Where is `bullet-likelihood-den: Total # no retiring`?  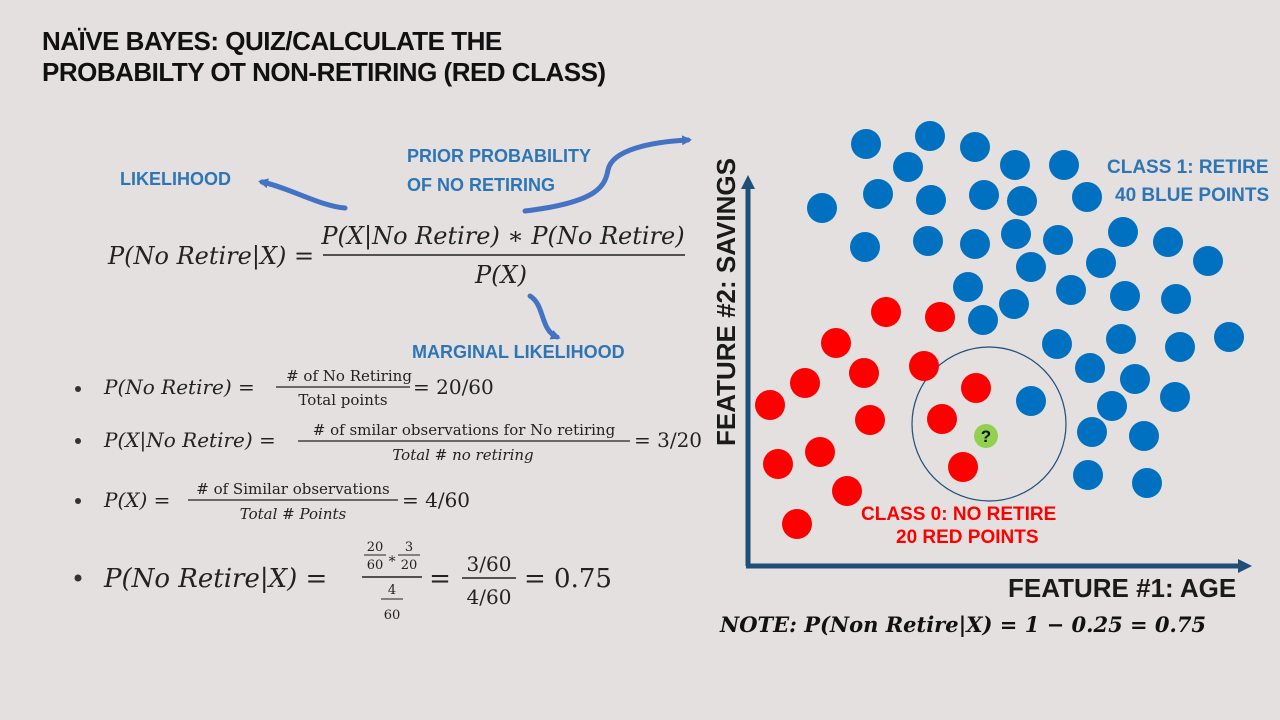 bullet-likelihood-den: Total # no retiring is located at coordinates (462, 455).